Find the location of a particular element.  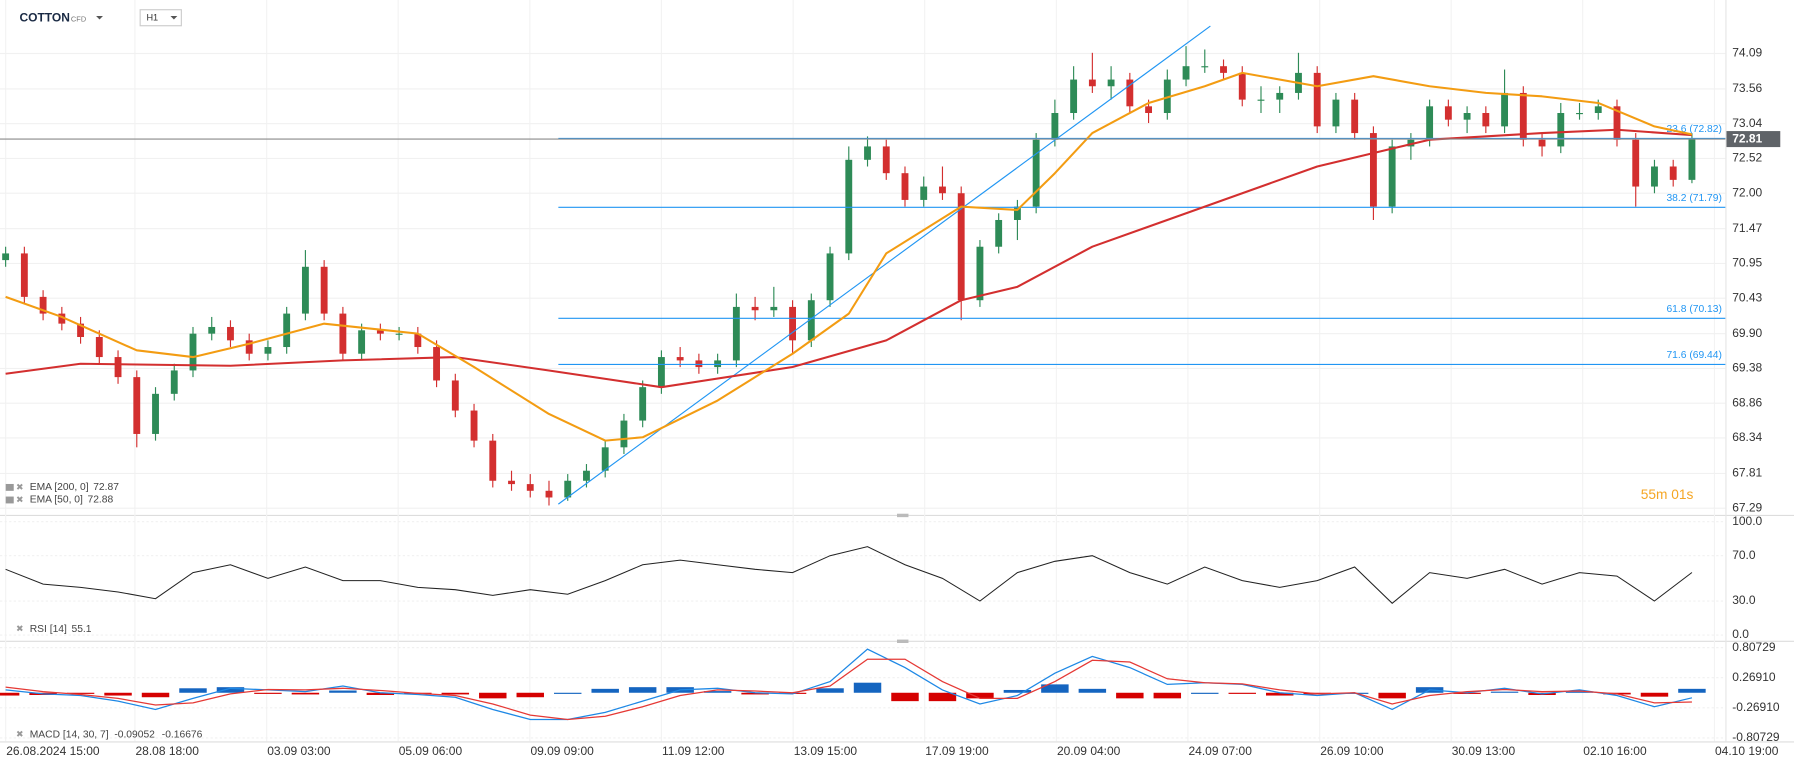

legend-icon is located at coordinates (9, 487).